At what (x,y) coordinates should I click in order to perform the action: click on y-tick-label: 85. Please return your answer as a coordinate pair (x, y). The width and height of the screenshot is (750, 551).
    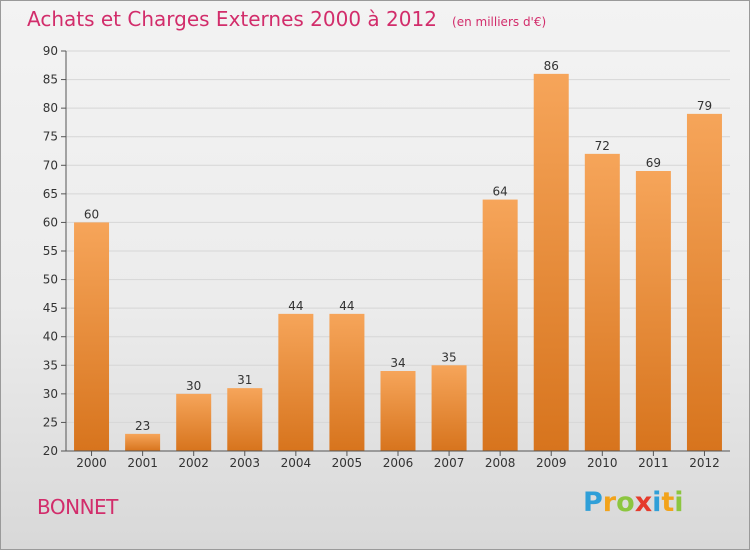
    Looking at the image, I should click on (50, 80).